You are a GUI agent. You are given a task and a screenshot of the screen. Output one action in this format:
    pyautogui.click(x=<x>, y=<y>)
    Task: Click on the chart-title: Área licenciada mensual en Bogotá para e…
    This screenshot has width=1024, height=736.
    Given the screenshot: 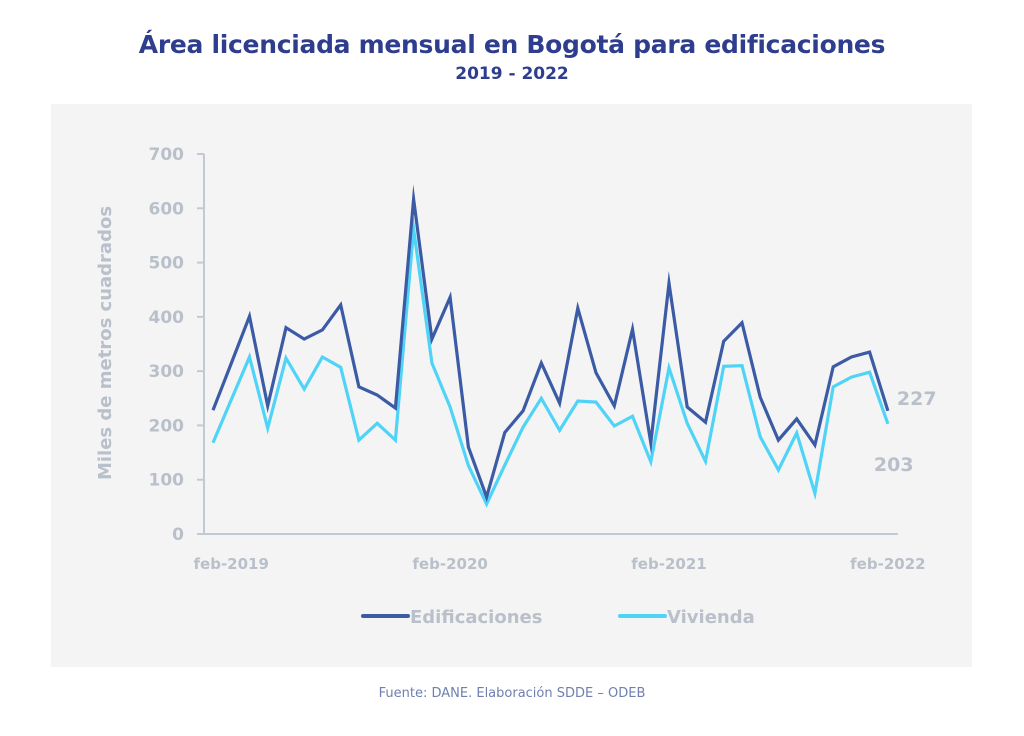 What is the action you would take?
    pyautogui.click(x=512, y=44)
    